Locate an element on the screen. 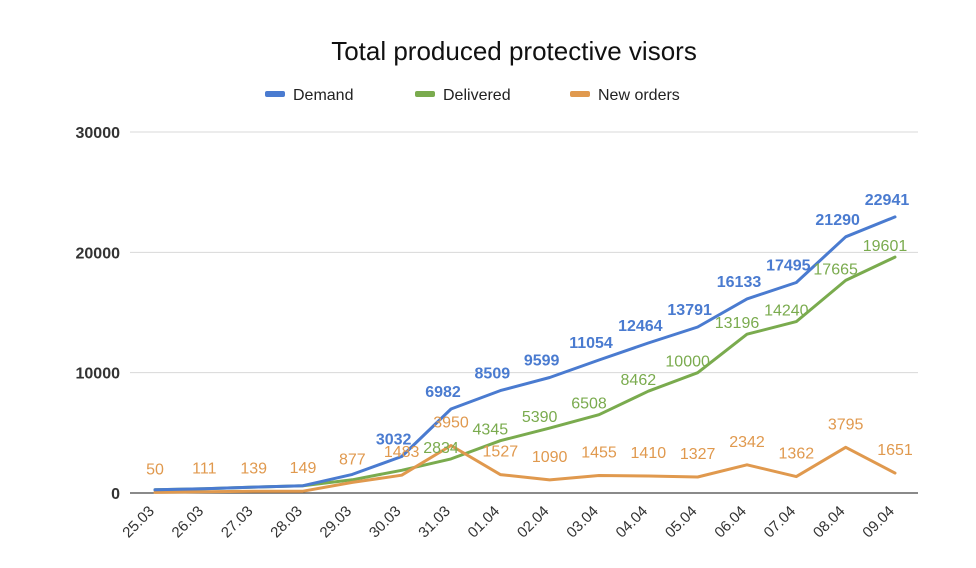 This screenshot has height=568, width=976. x-tick-label: 06.04 is located at coordinates (730, 522).